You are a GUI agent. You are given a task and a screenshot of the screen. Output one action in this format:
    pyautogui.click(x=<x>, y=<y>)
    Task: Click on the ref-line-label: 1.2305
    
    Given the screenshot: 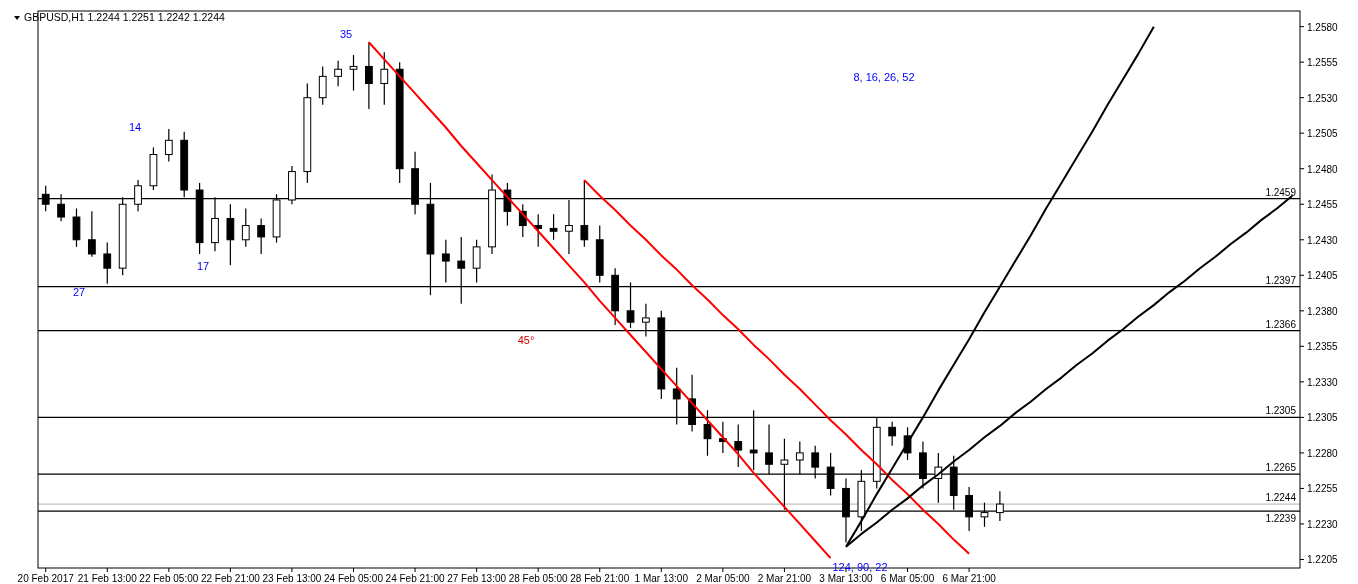 What is the action you would take?
    pyautogui.click(x=1281, y=411)
    